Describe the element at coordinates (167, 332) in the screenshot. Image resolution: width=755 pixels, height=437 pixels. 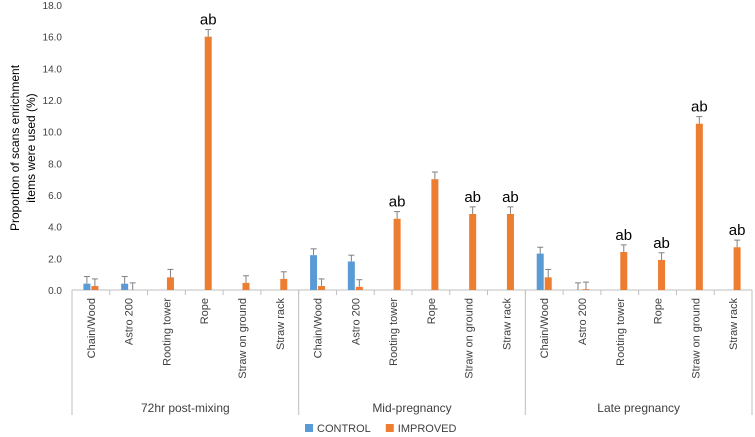
I see `category-label-2: Rooting tower` at that location.